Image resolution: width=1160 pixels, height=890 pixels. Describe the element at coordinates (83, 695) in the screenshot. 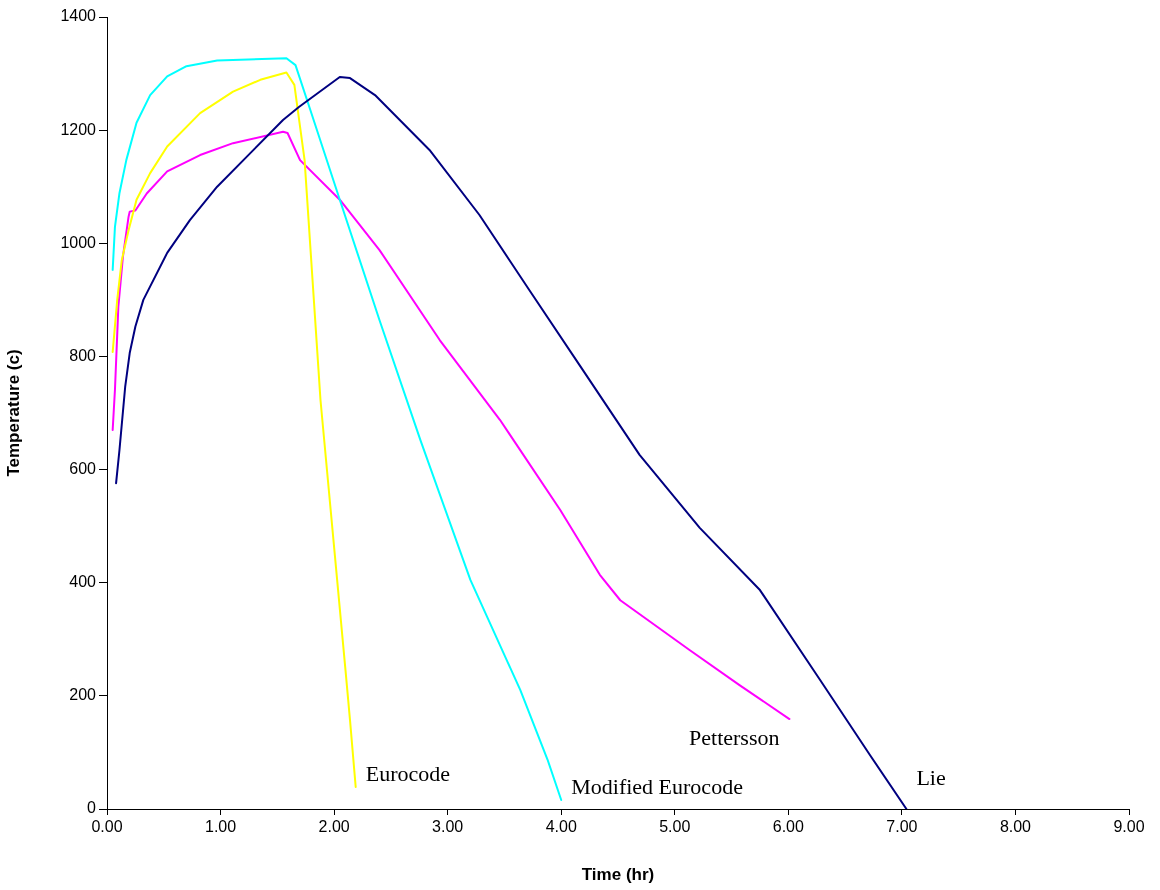

I see `y-tick-label: 200` at that location.